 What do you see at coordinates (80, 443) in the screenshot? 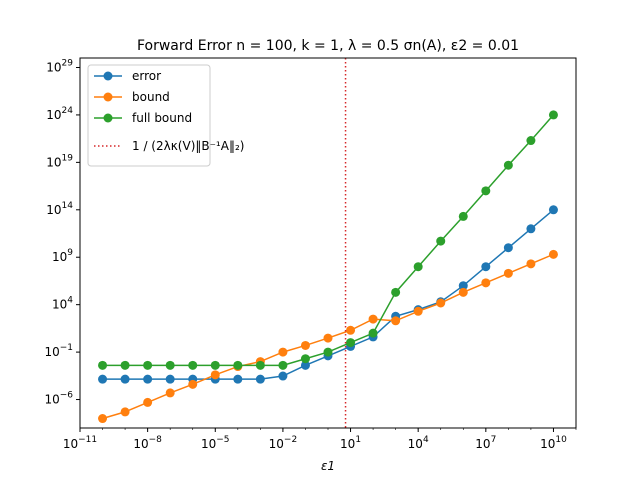
I see `x-tick-label: 10⁻¹¹` at bounding box center [80, 443].